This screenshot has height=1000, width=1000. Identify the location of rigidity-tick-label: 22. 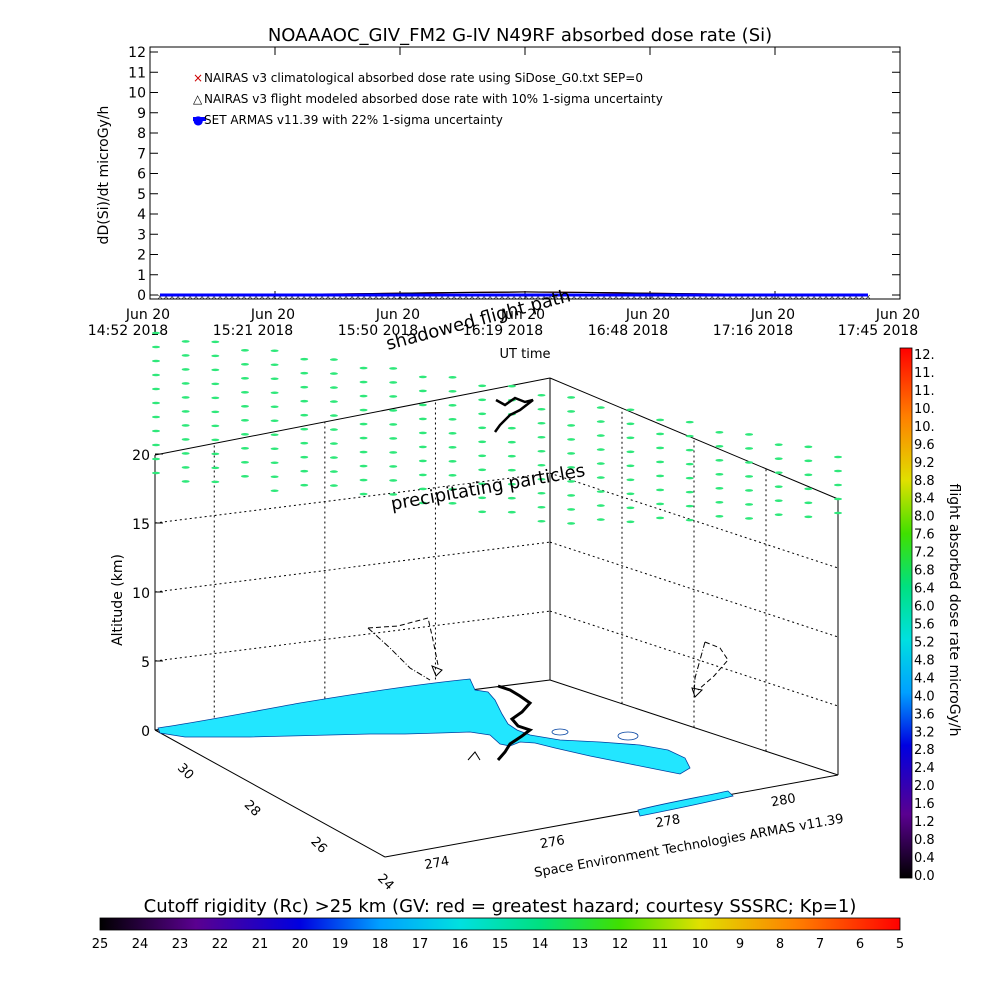
(220, 944).